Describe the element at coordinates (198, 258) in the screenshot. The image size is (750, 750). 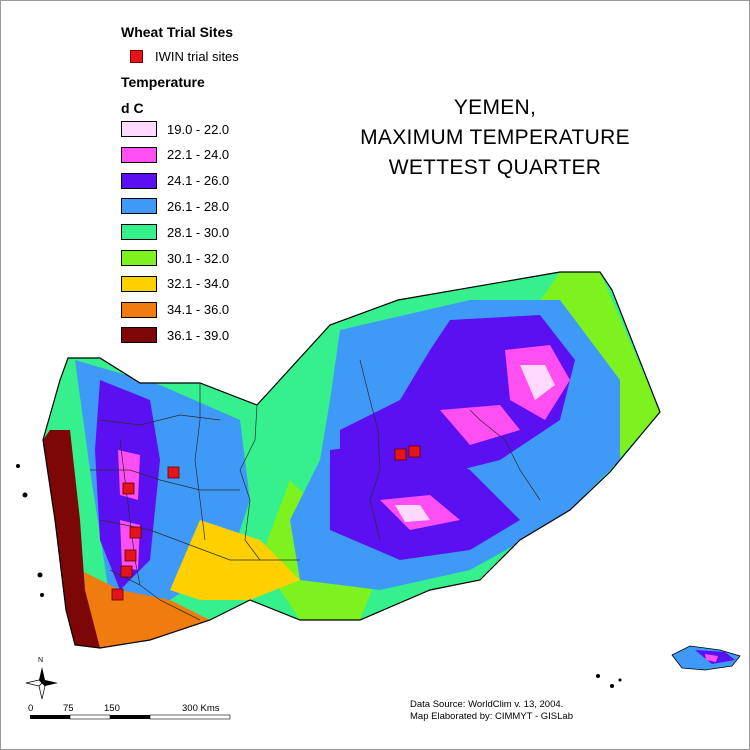
I see `legend-class-label: 30.1 - 32.0` at that location.